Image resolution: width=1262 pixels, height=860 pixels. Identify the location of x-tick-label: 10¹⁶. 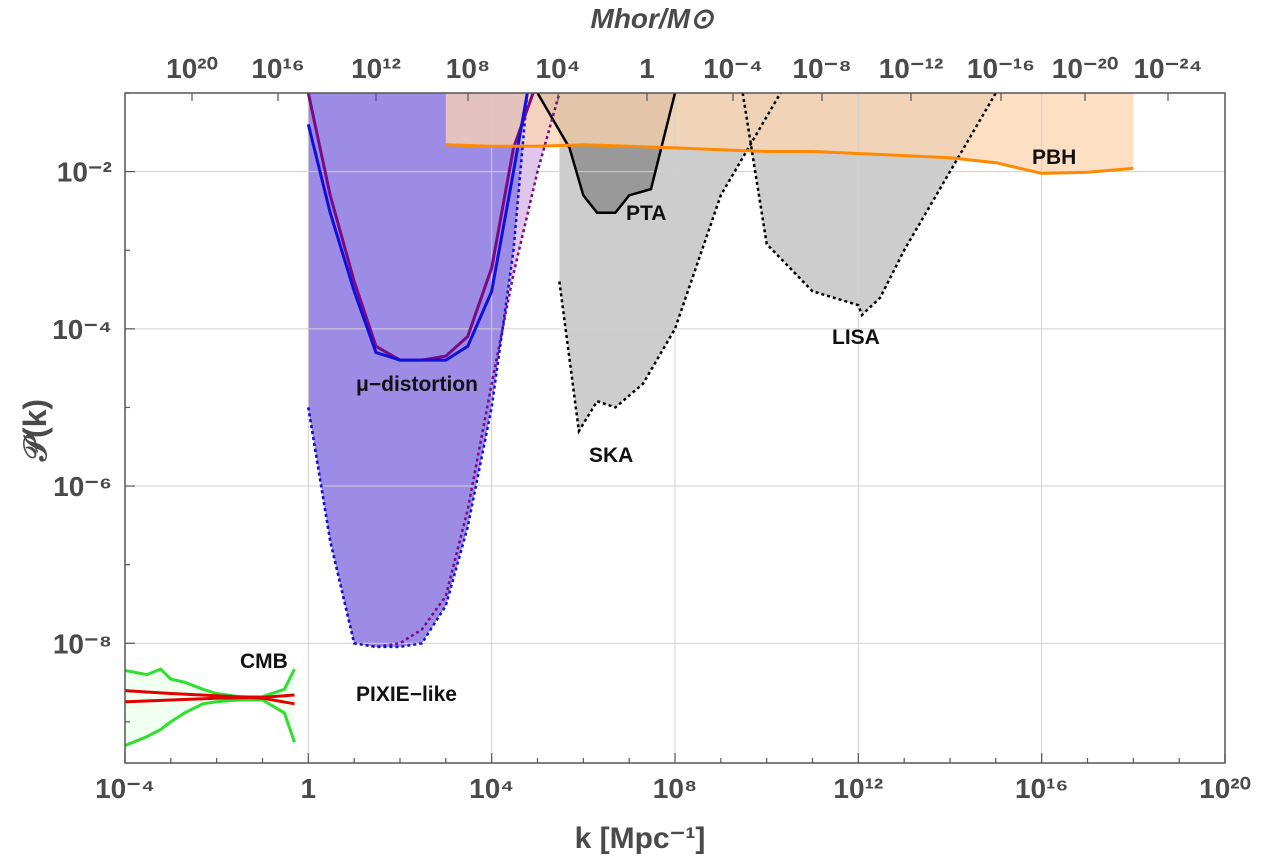
(1041, 788).